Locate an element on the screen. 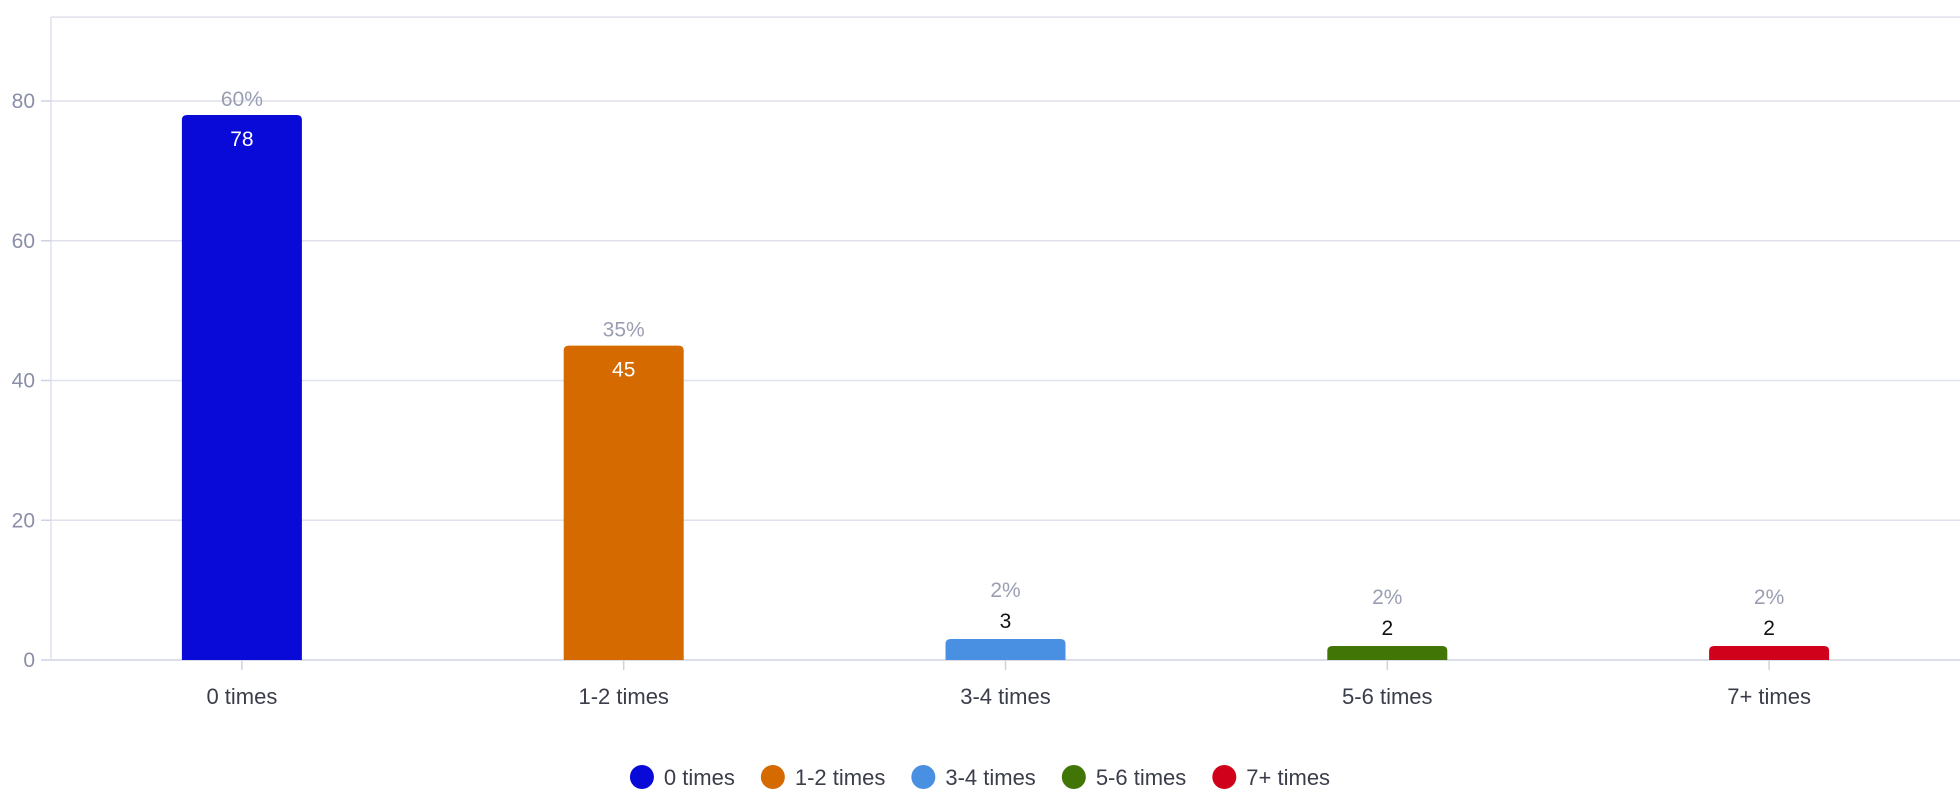  bar-3-4-times is located at coordinates (1005, 649).